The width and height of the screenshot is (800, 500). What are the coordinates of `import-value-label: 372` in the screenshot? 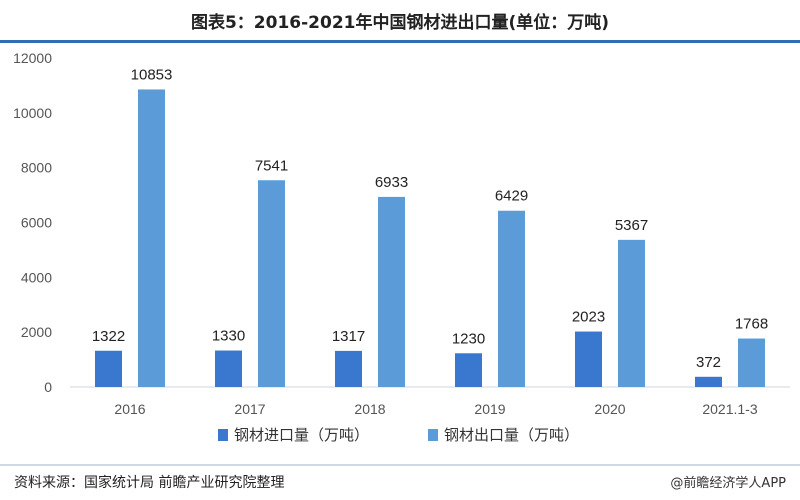 It's located at (708, 362).